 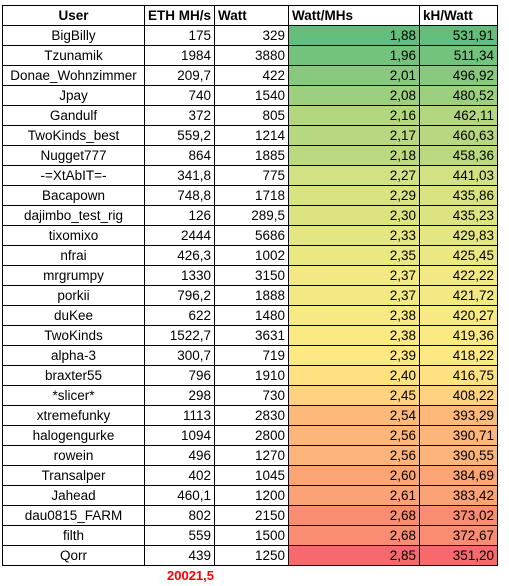 What do you see at coordinates (459, 515) in the screenshot?
I see `kh-per-watt-cell: 373,02` at bounding box center [459, 515].